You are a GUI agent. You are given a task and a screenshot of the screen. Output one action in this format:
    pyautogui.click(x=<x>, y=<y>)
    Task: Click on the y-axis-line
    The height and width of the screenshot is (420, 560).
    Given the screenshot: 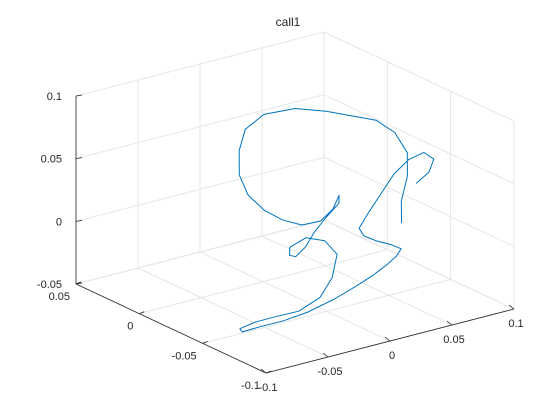 What is the action you would take?
    pyautogui.click(x=171, y=328)
    